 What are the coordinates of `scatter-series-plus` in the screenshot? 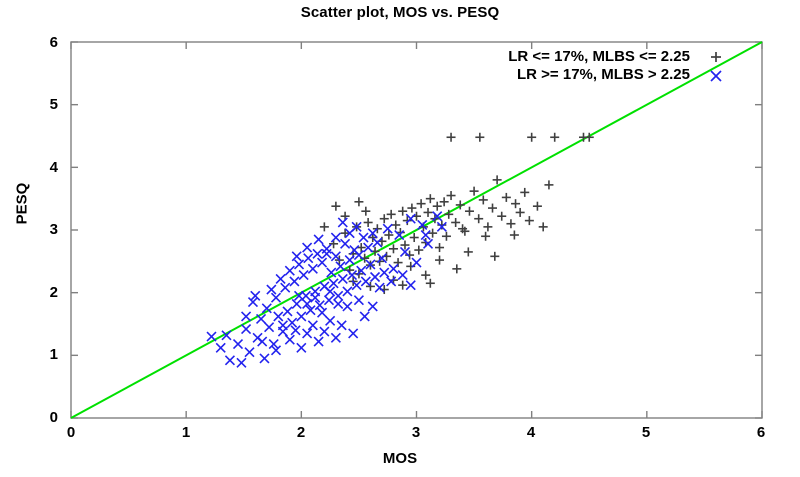 It's located at (456, 213).